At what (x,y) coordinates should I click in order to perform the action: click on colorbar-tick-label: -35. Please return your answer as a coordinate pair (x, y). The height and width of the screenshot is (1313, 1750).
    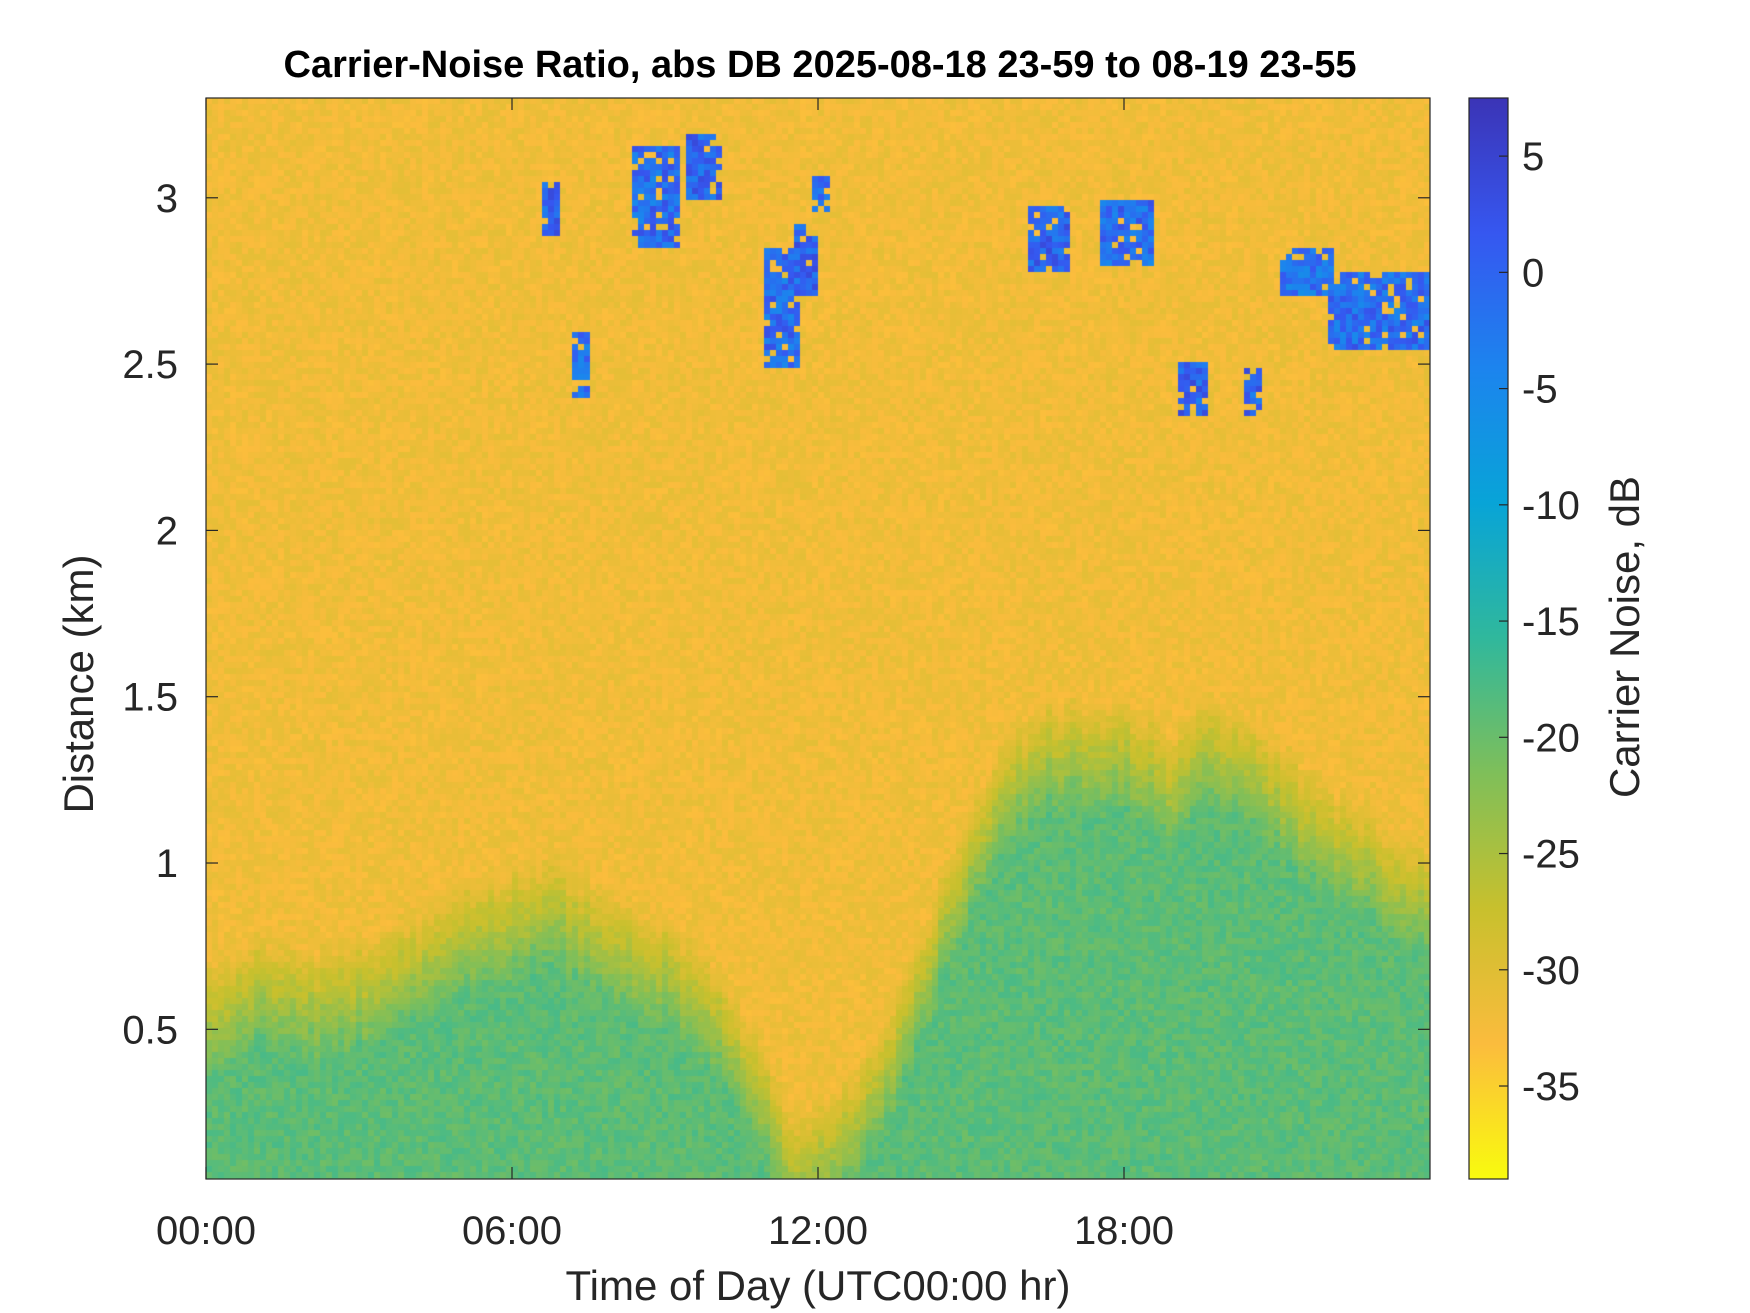
    Looking at the image, I should click on (1551, 1087).